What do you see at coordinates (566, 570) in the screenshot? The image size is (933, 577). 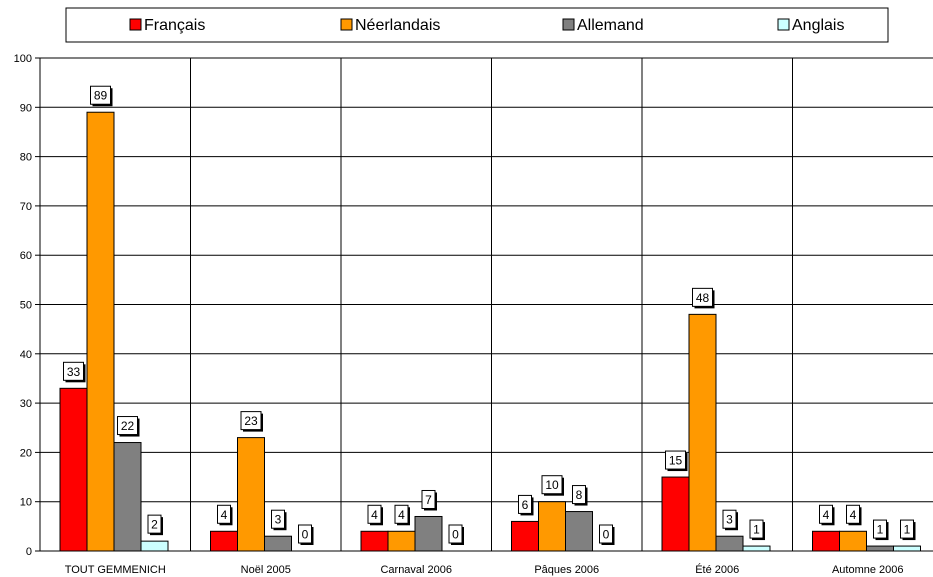 I see `x-category-label: Pâques 2006` at bounding box center [566, 570].